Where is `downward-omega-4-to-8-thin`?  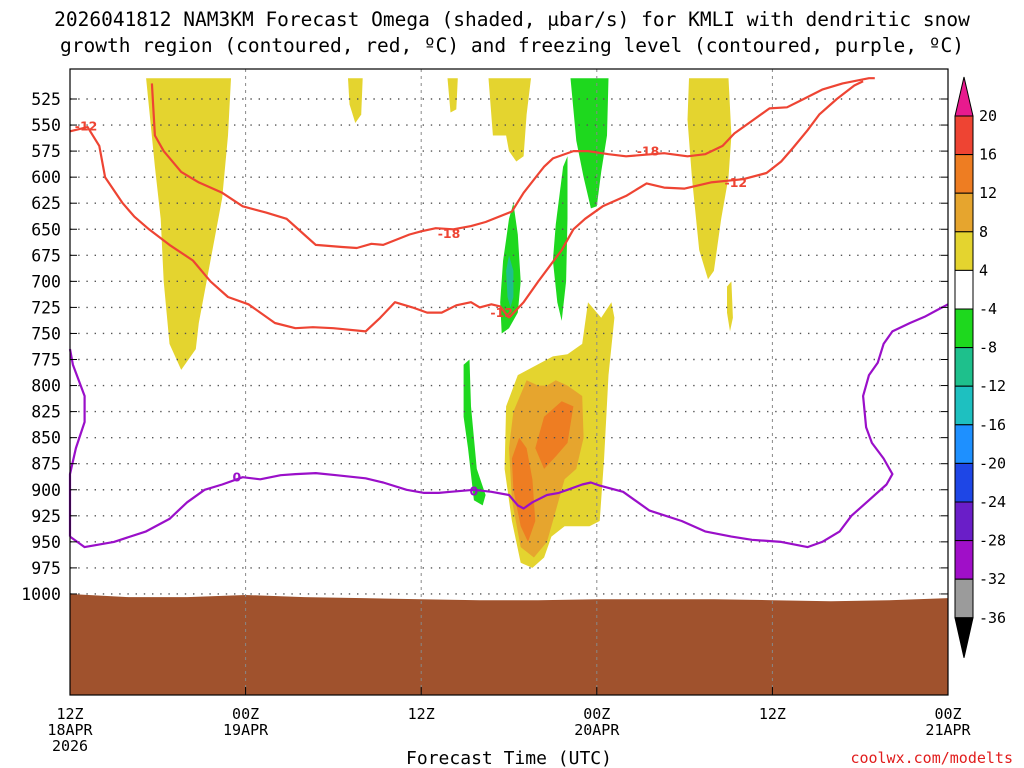 downward-omega-4-to-8-thin is located at coordinates (560, 238).